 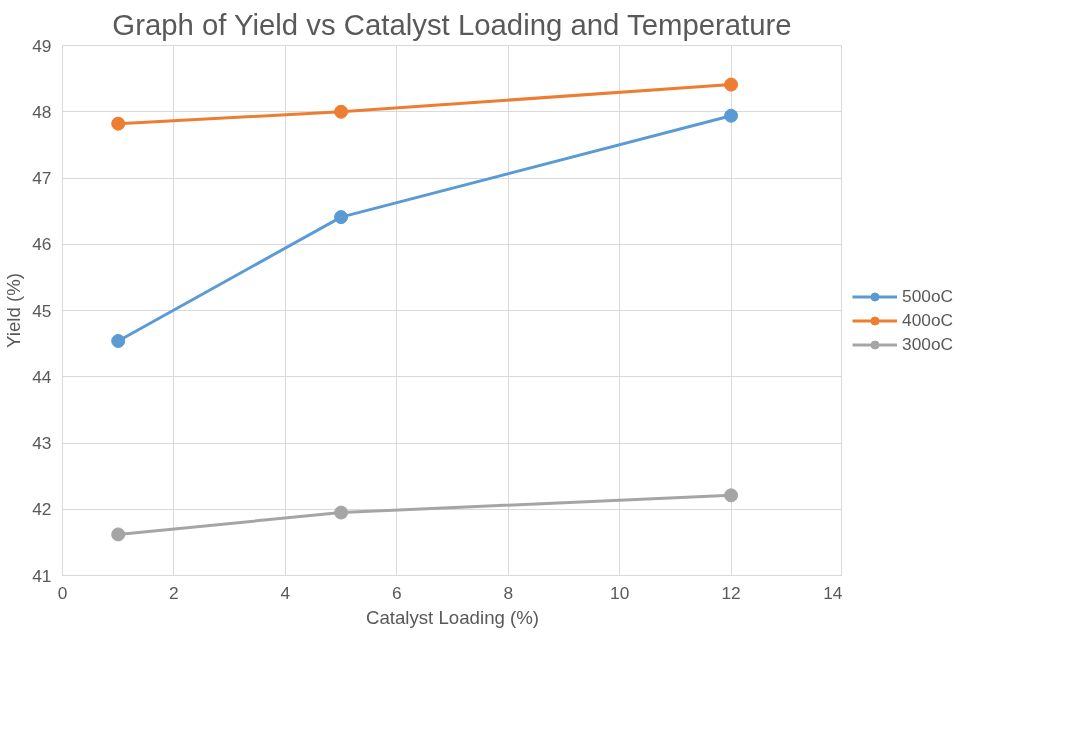 What do you see at coordinates (14, 310) in the screenshot?
I see `y-axis-title: Yield (%)` at bounding box center [14, 310].